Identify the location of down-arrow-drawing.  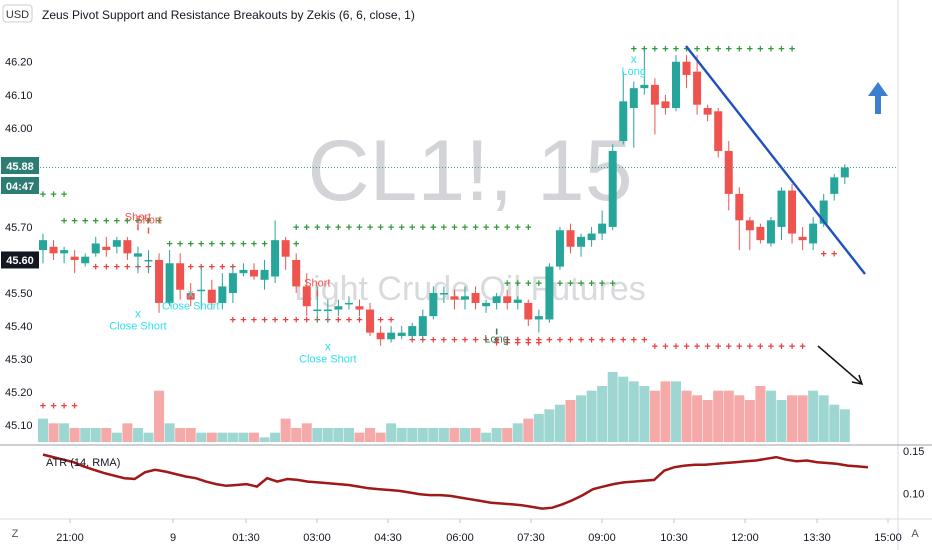
(840, 365).